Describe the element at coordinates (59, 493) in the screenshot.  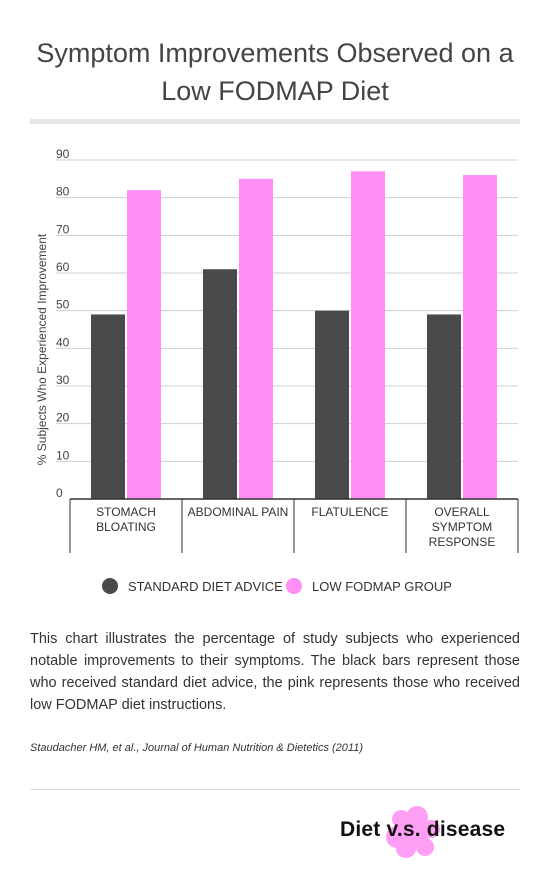
I see `y-tick-label: 0` at that location.